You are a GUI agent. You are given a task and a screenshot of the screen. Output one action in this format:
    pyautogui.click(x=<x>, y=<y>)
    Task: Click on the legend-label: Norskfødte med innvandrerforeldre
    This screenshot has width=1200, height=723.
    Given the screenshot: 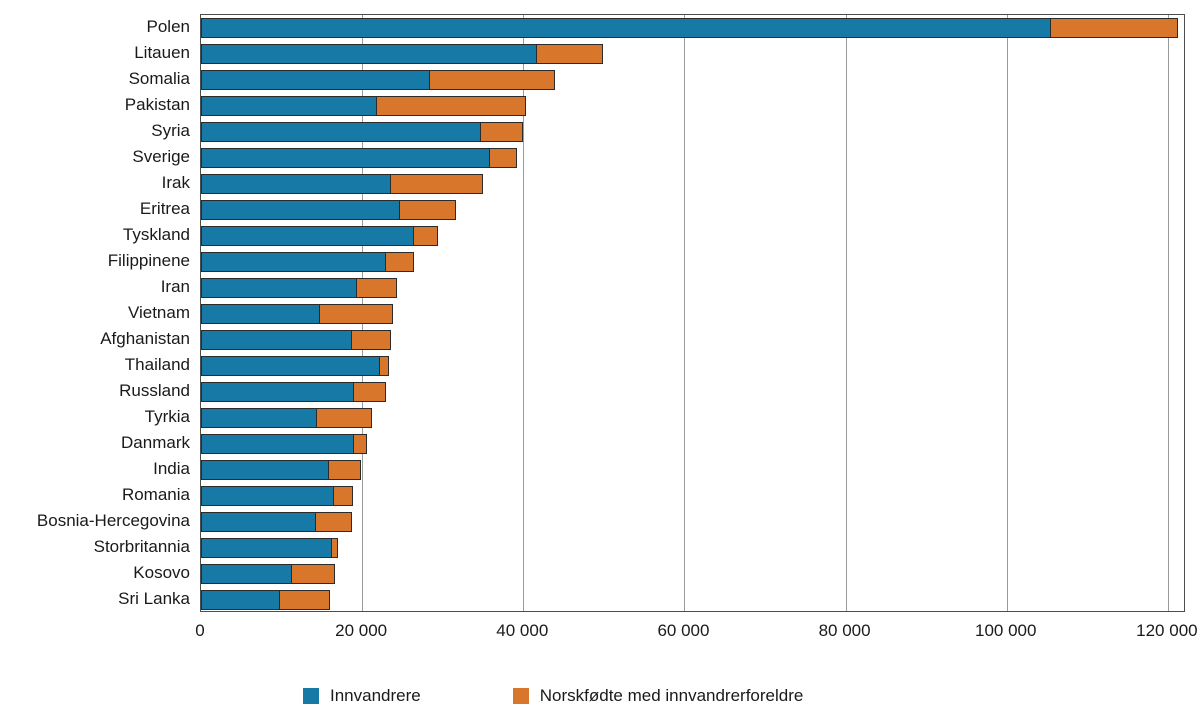 What is the action you would take?
    pyautogui.click(x=671, y=695)
    